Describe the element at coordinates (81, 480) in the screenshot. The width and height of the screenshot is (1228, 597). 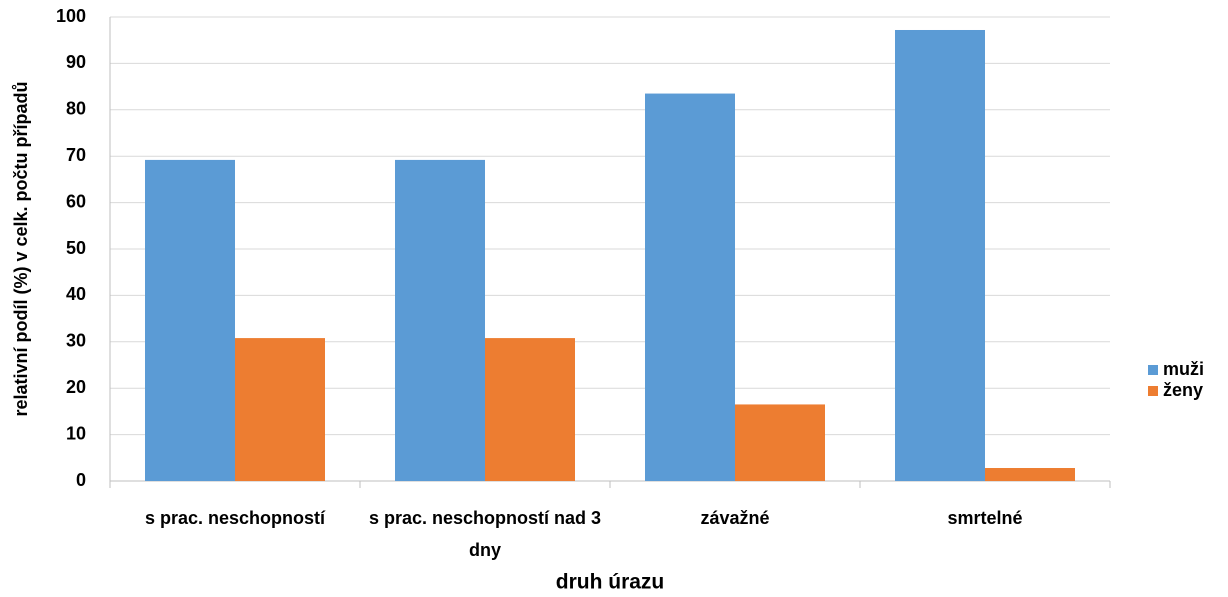
I see `y-tick-label: 0` at that location.